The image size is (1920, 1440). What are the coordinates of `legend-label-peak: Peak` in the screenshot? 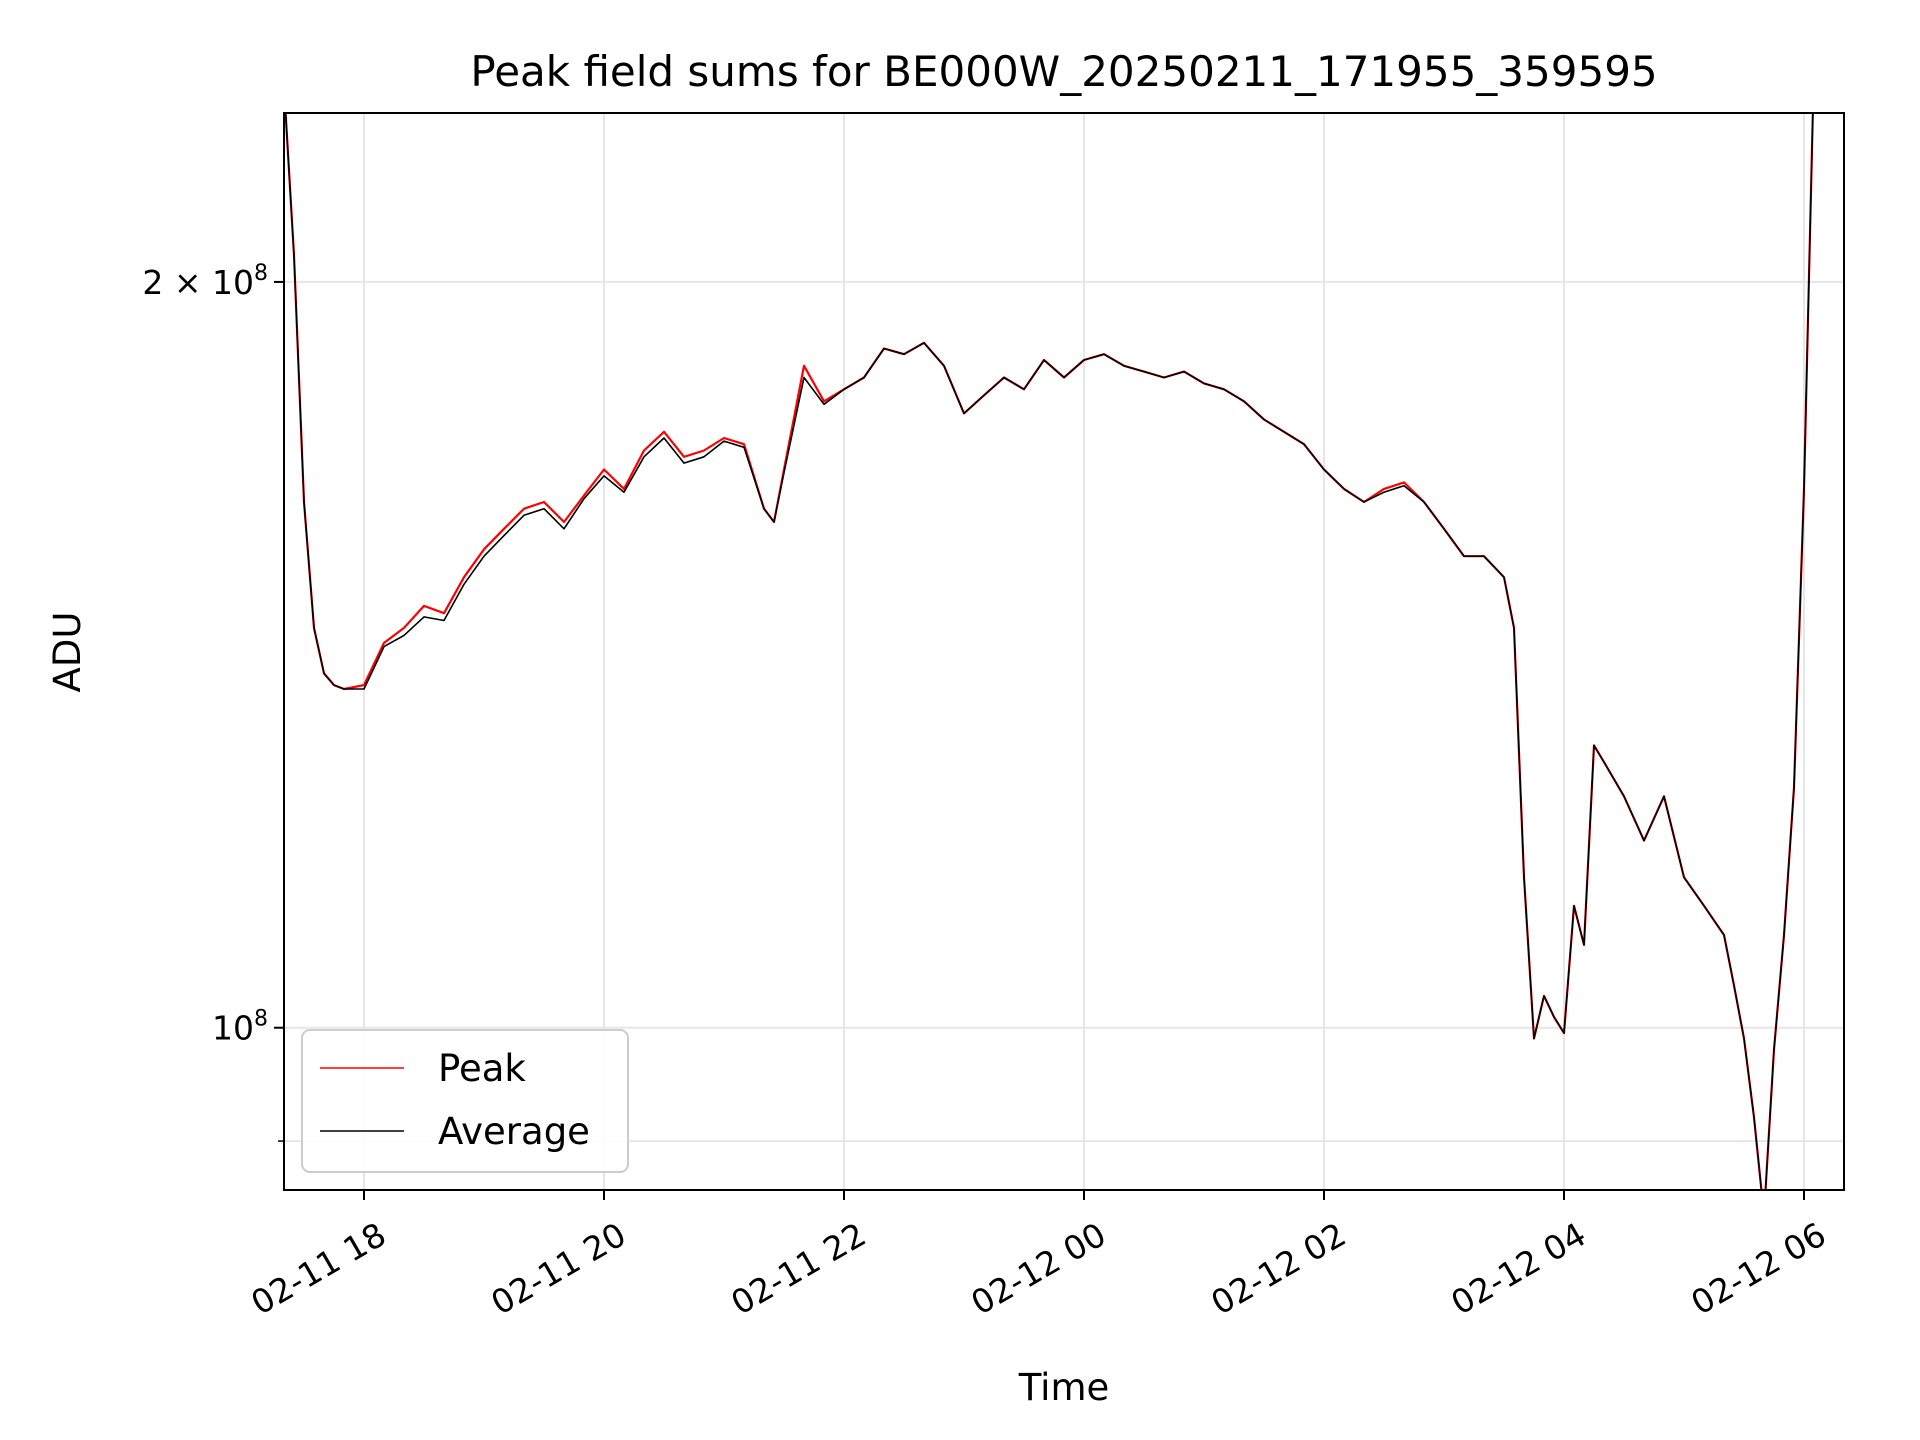 It's located at (482, 1068).